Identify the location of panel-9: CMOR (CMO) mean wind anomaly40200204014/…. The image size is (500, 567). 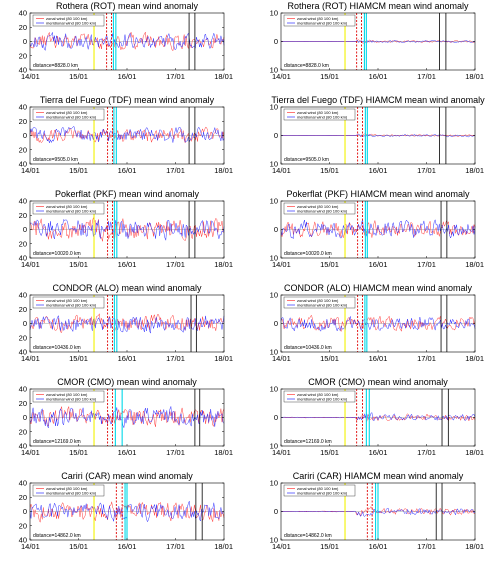
(126, 417).